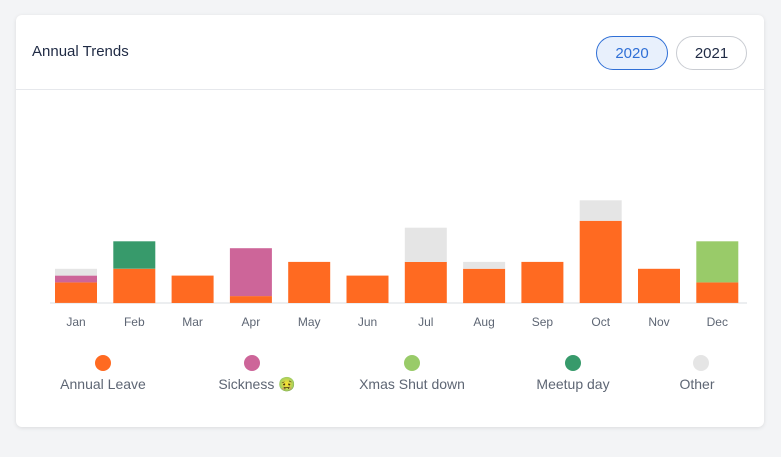  What do you see at coordinates (134, 255) in the screenshot?
I see `bar-feb-meetup-day` at bounding box center [134, 255].